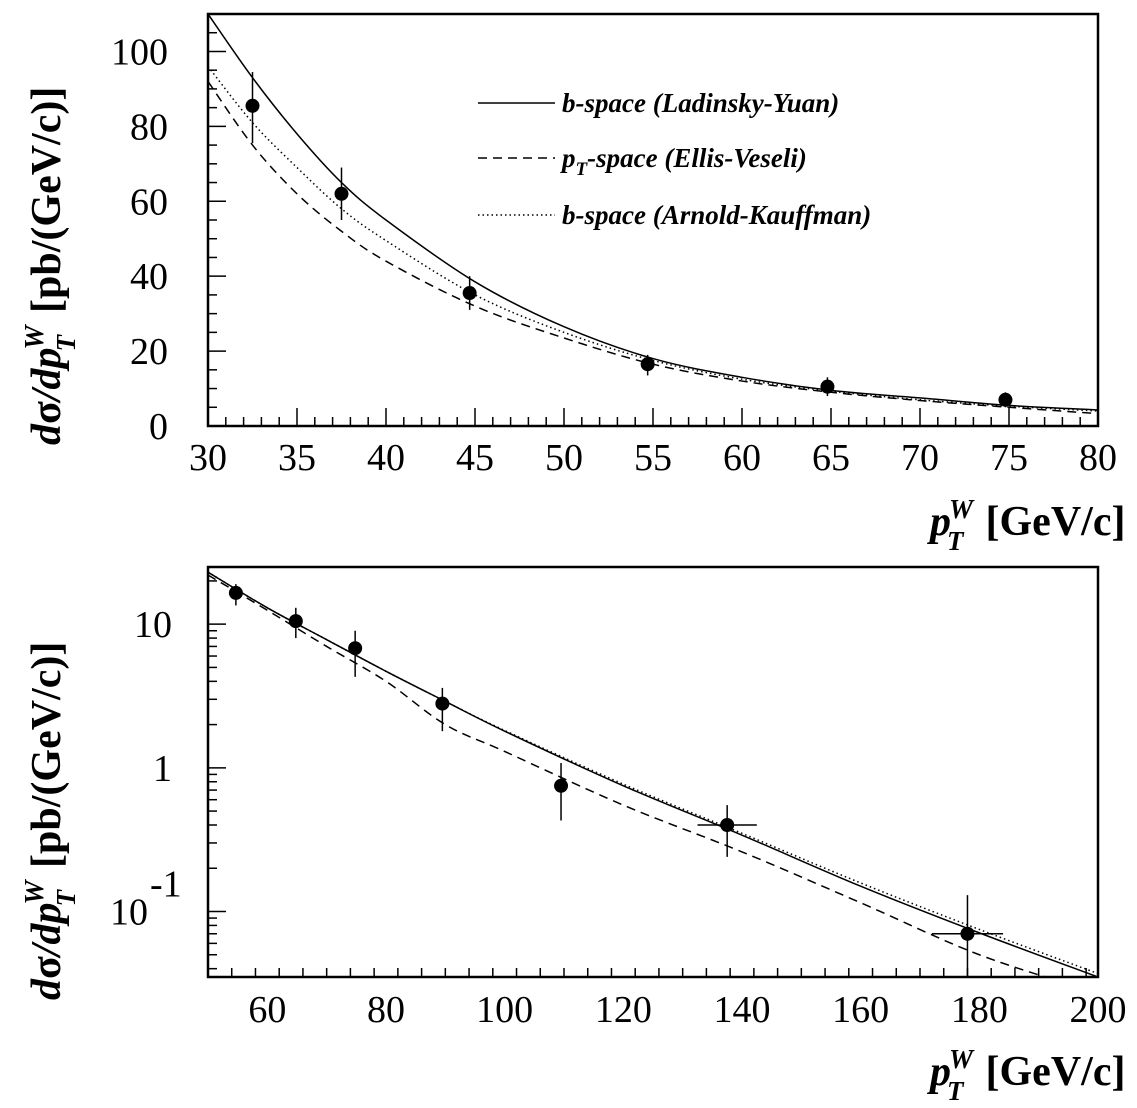 This screenshot has height=1108, width=1137. I want to click on bottom-x-axis-title: pW T [GeV/c], so click(1026, 1075).